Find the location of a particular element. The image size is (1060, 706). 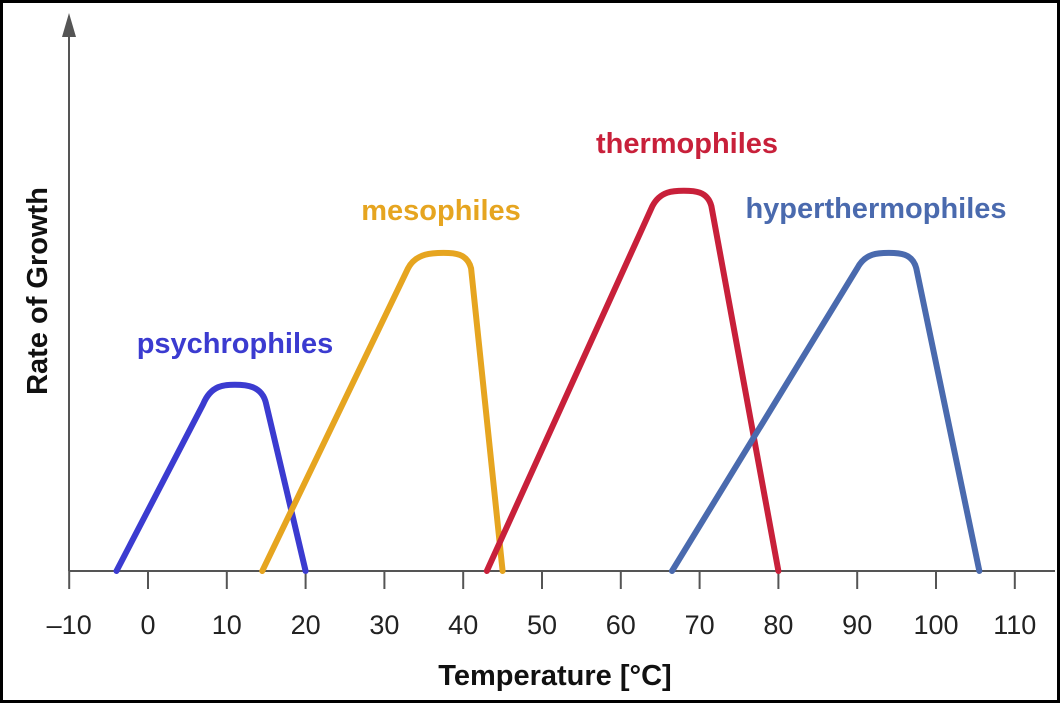

x-tick-label: 60 is located at coordinates (621, 625).